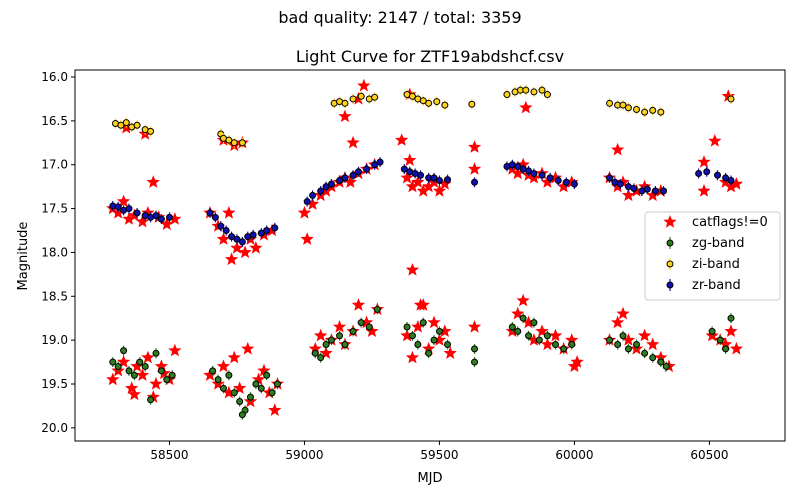 This screenshot has height=500, width=800. What do you see at coordinates (439, 451) in the screenshot?
I see `x-axis-ticks: 58500 59000 59500 60000 60500` at bounding box center [439, 451].